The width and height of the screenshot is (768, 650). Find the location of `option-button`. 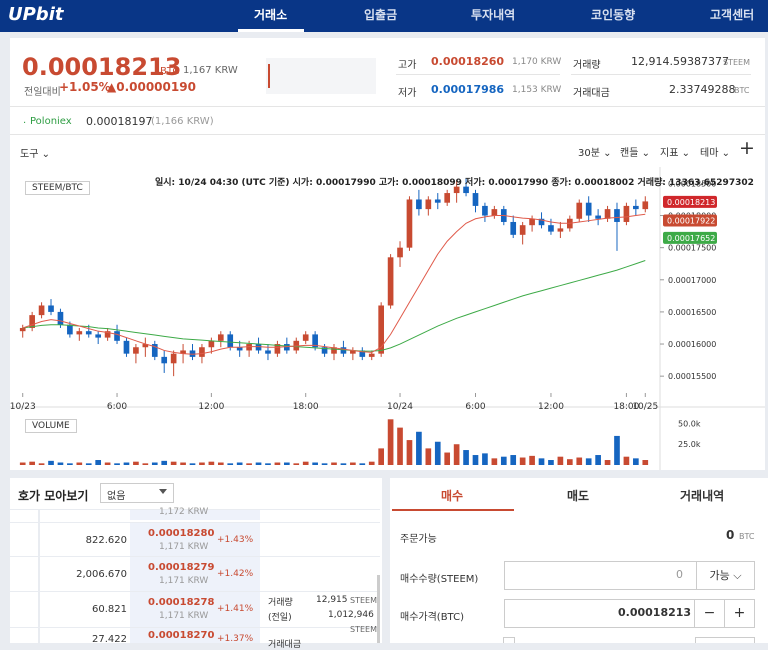

option-button is located at coordinates (725, 640).